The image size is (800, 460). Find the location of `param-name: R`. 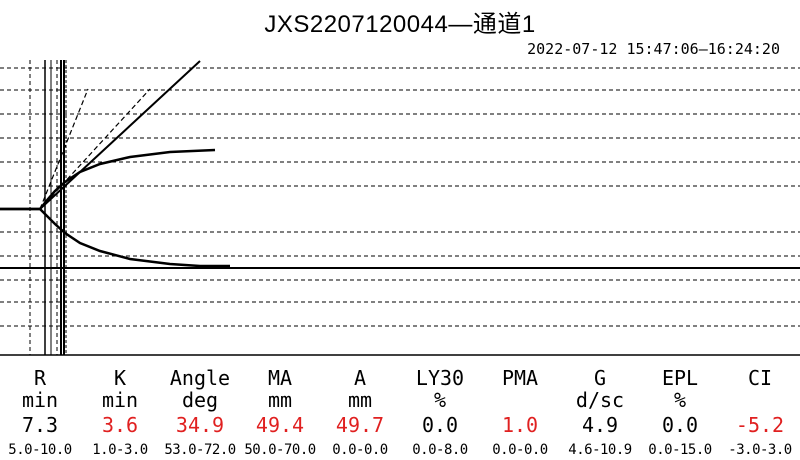

param-name: R is located at coordinates (40, 378).